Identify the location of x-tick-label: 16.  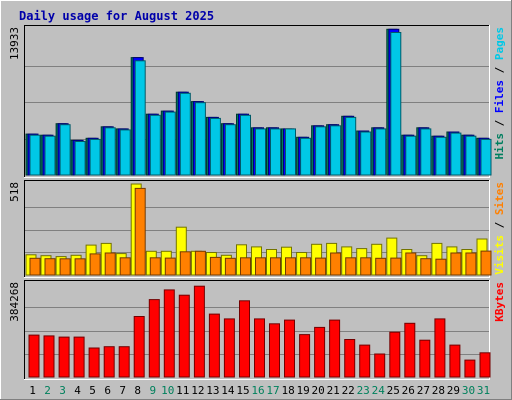
(257, 390).